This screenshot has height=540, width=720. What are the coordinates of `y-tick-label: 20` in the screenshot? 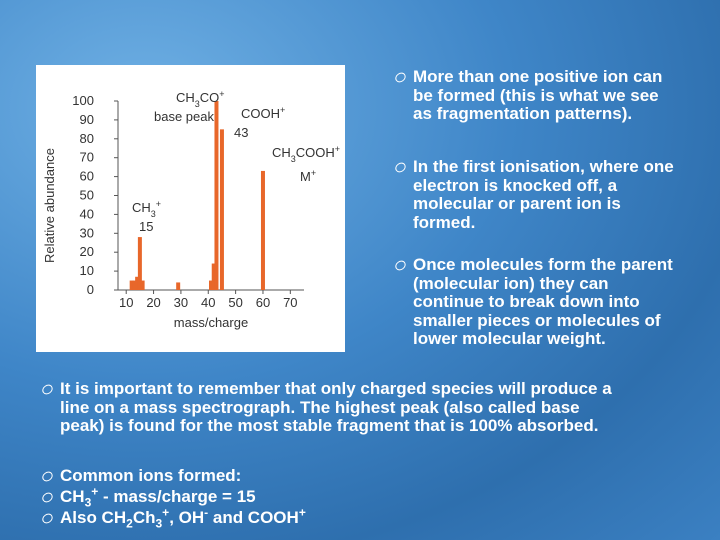 It's located at (87, 251).